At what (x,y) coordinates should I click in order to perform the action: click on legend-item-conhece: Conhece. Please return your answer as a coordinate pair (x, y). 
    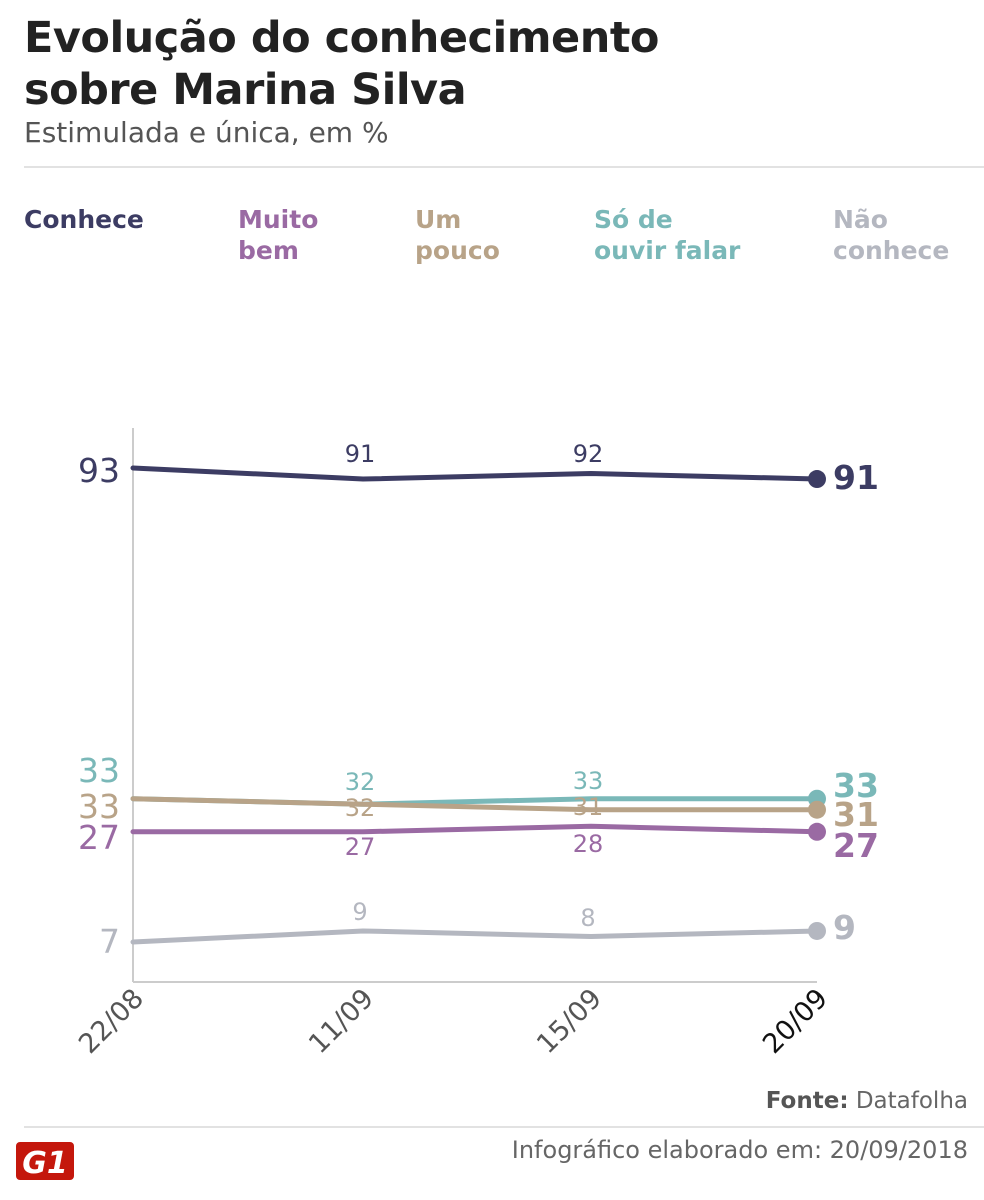
    Looking at the image, I should click on (84, 219).